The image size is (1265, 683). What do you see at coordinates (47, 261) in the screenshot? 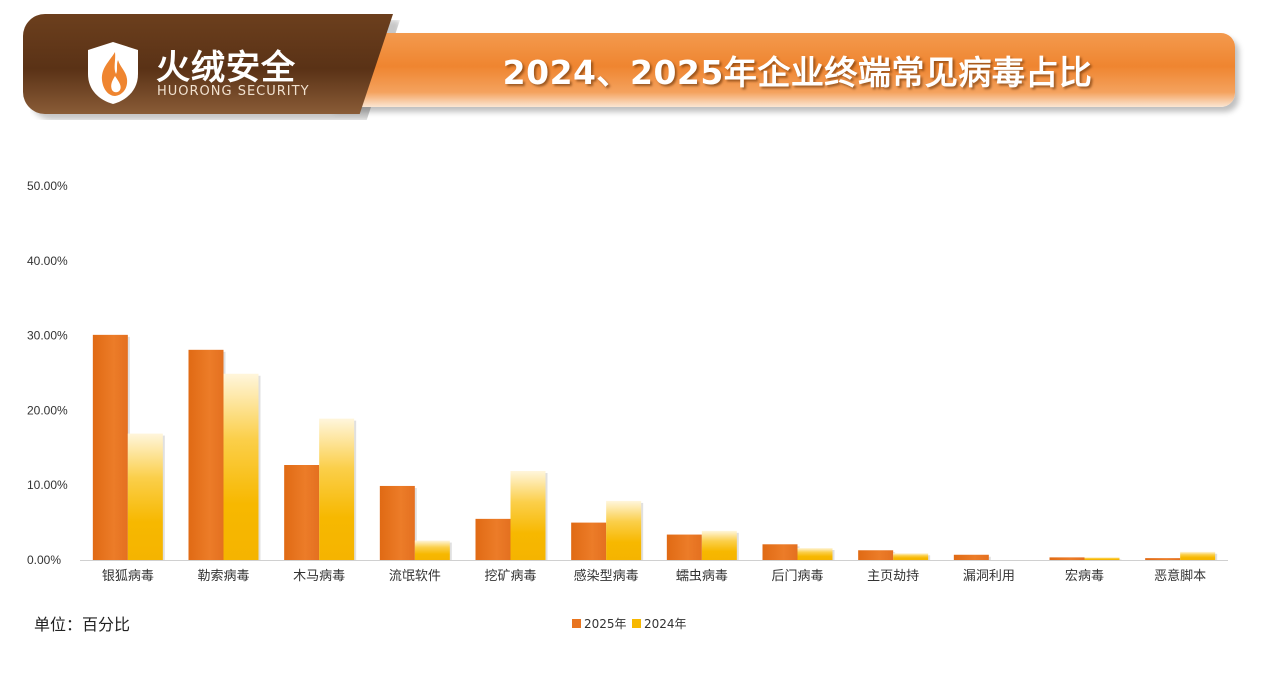
I see `y-tick-label: 40.00%` at bounding box center [47, 261].